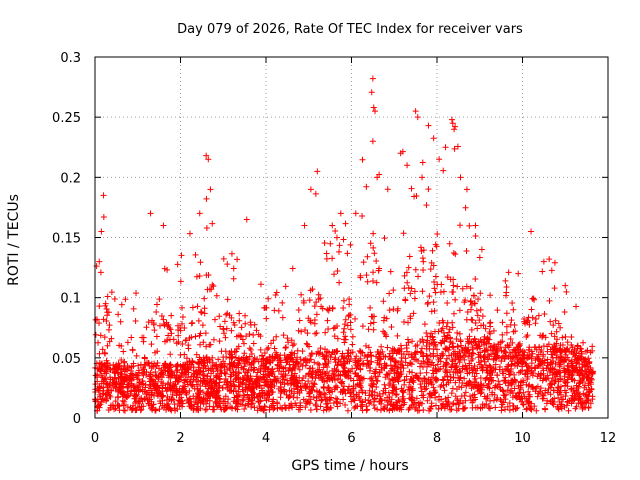  I want to click on x-tick-label: 6, so click(351, 438).